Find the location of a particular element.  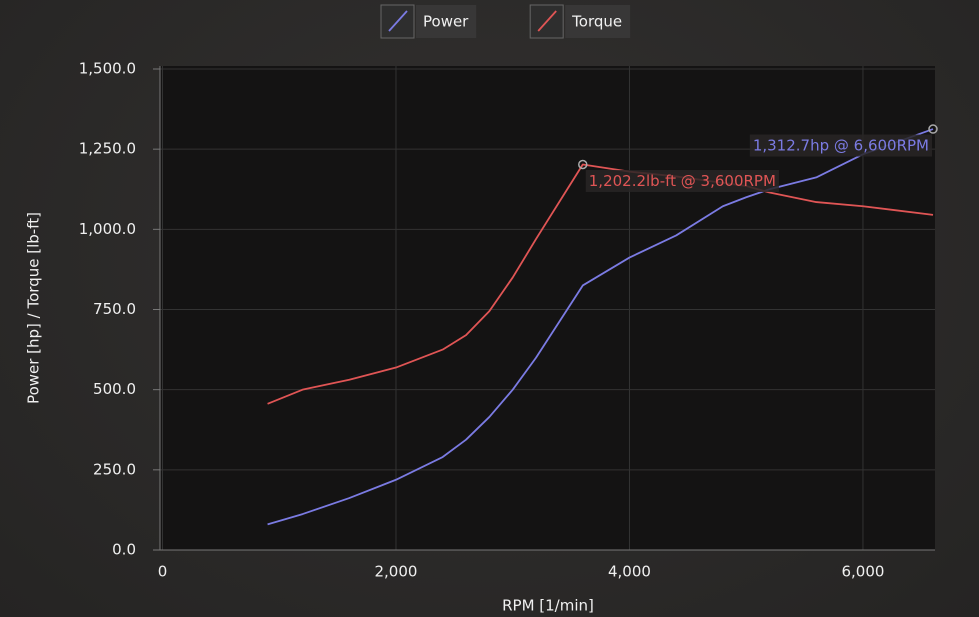

x-tick-label: 4,000 is located at coordinates (629, 572).